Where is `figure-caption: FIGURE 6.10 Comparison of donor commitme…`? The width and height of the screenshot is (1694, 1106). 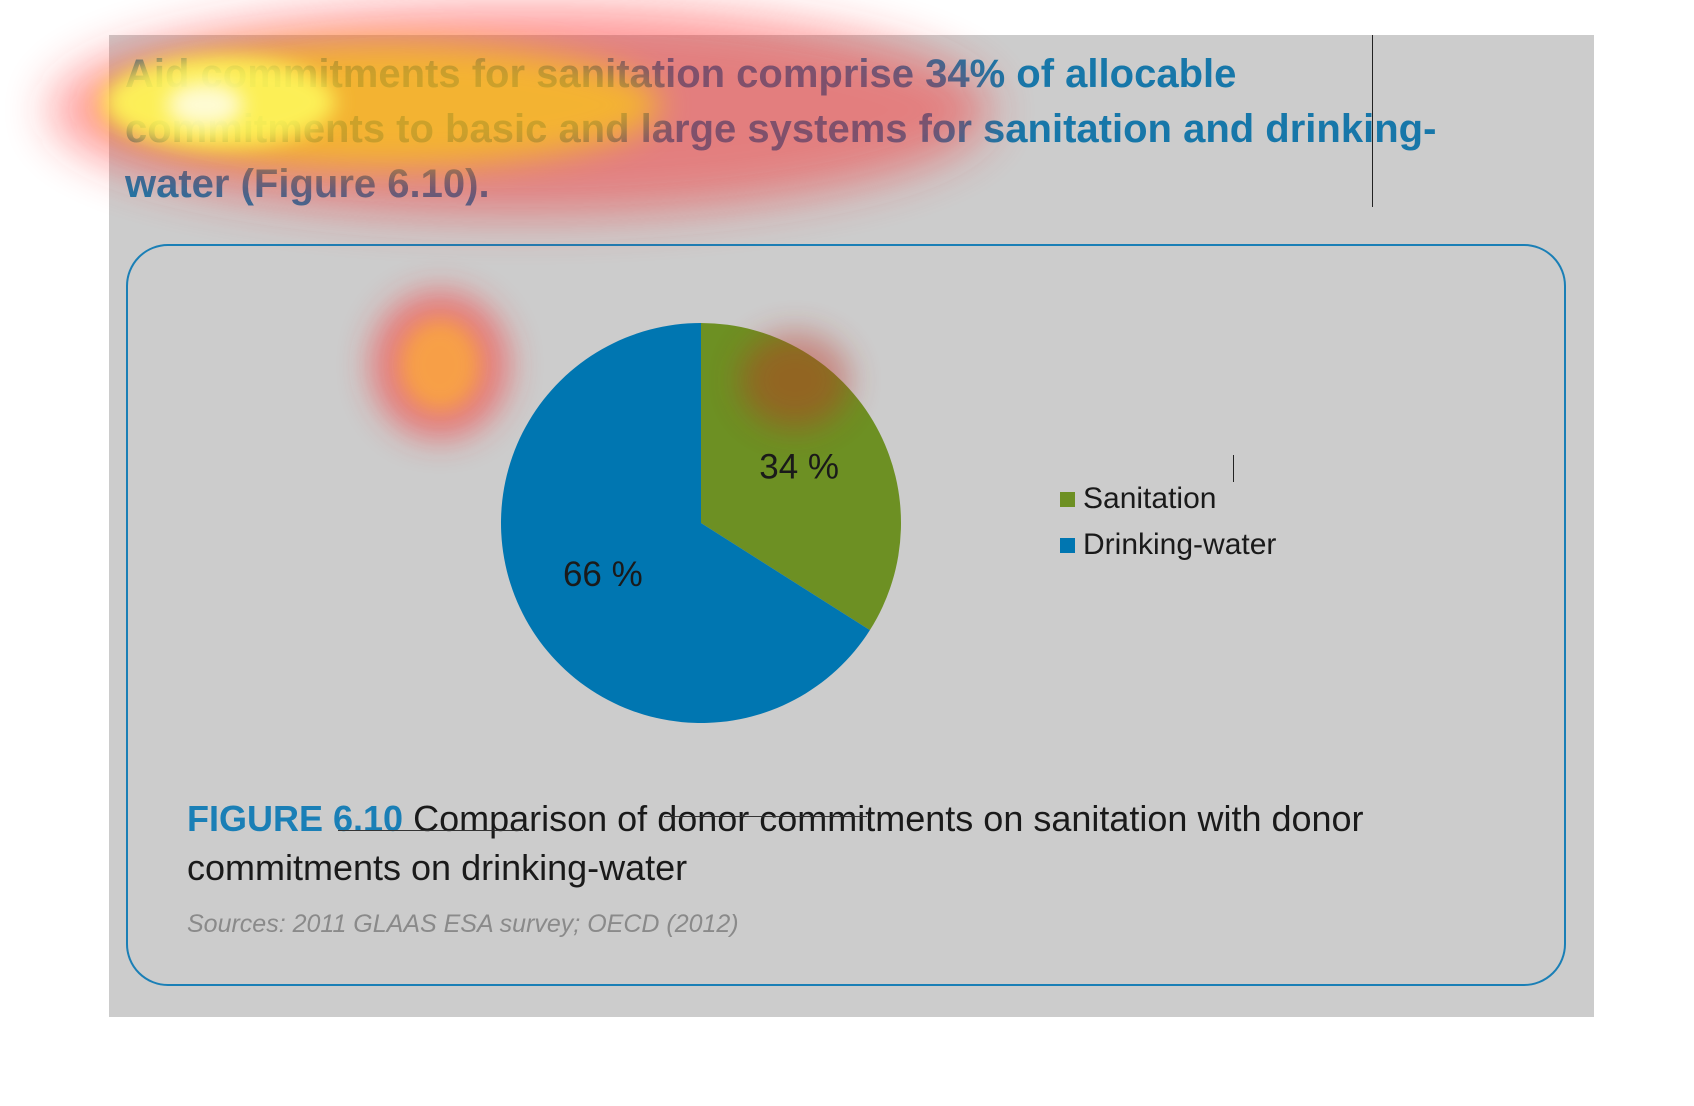
figure-caption: FIGURE 6.10 Comparison of donor commitme… is located at coordinates (837, 843).